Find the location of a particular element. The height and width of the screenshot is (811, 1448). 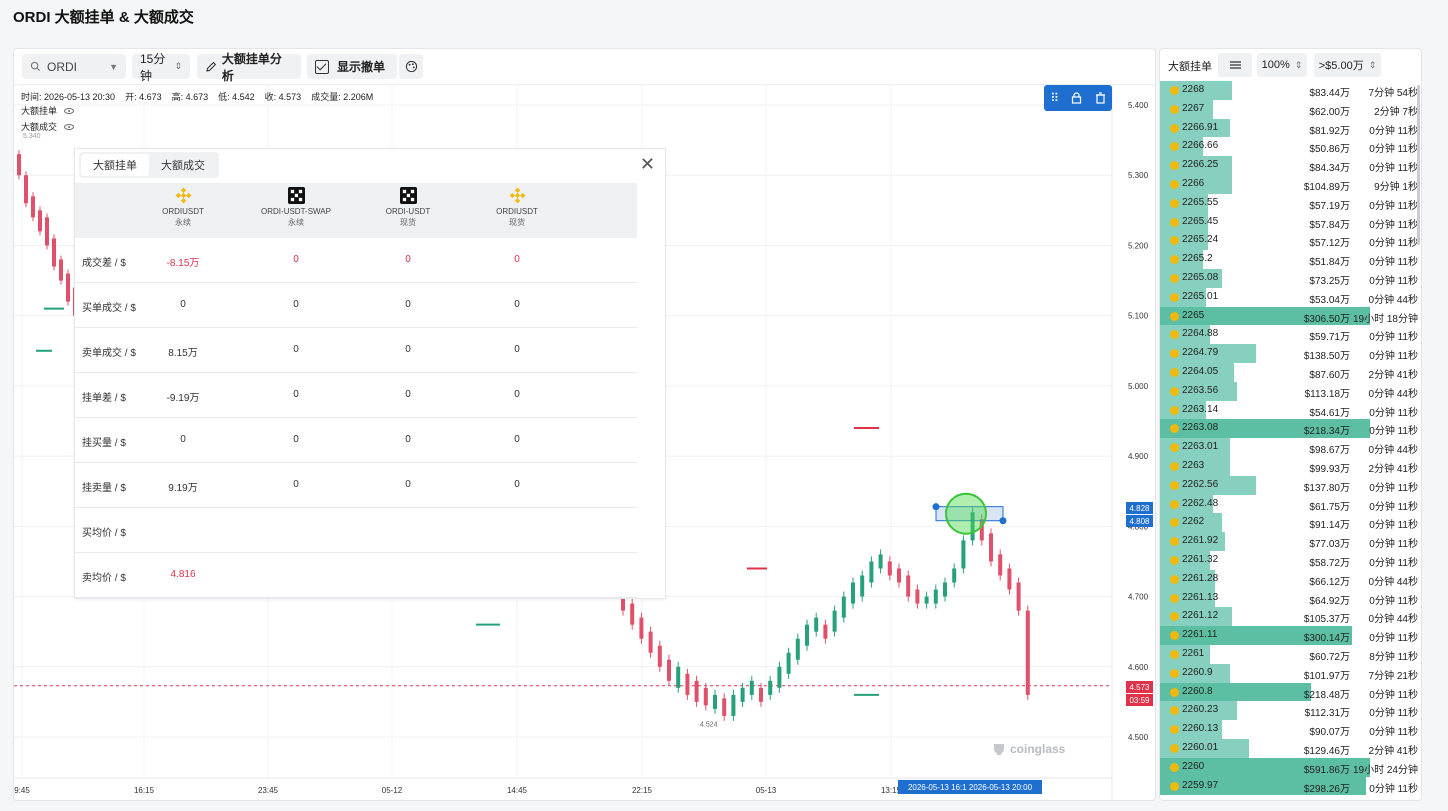

trash-icon is located at coordinates (1100, 98).